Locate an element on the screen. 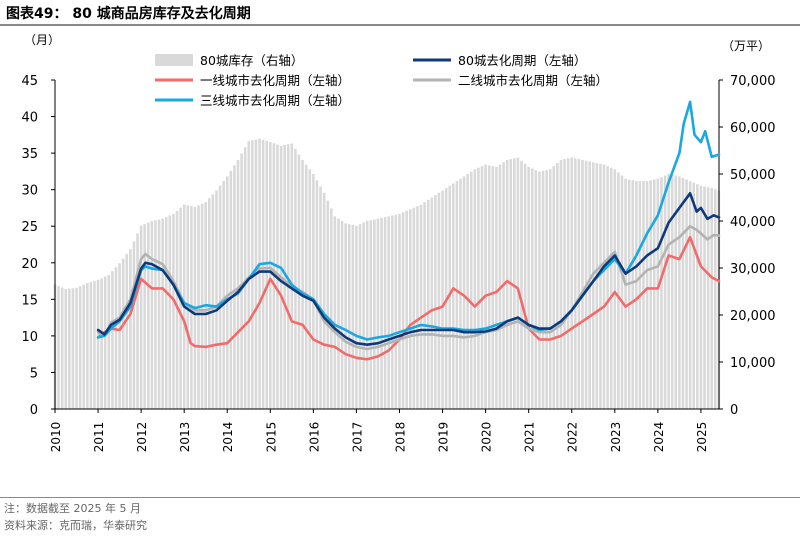  x-tick-label: 2024 is located at coordinates (659, 437).